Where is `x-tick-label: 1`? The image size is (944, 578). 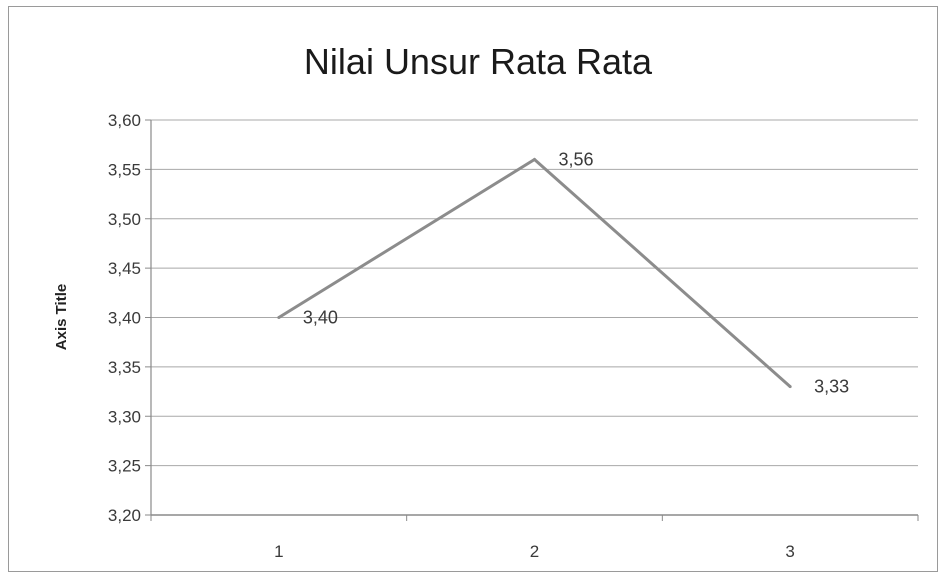
x-tick-label: 1 is located at coordinates (278, 551).